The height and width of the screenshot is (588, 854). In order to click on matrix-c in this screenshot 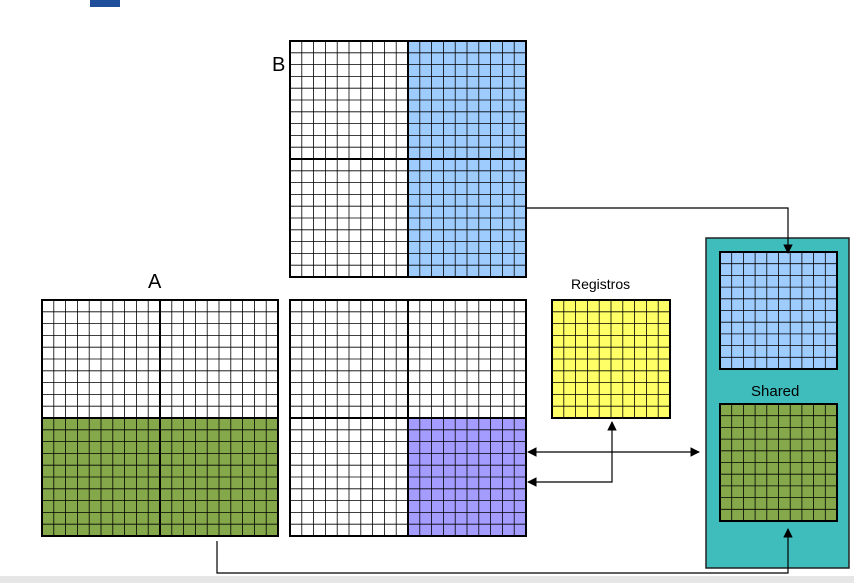, I will do `click(408, 418)`.